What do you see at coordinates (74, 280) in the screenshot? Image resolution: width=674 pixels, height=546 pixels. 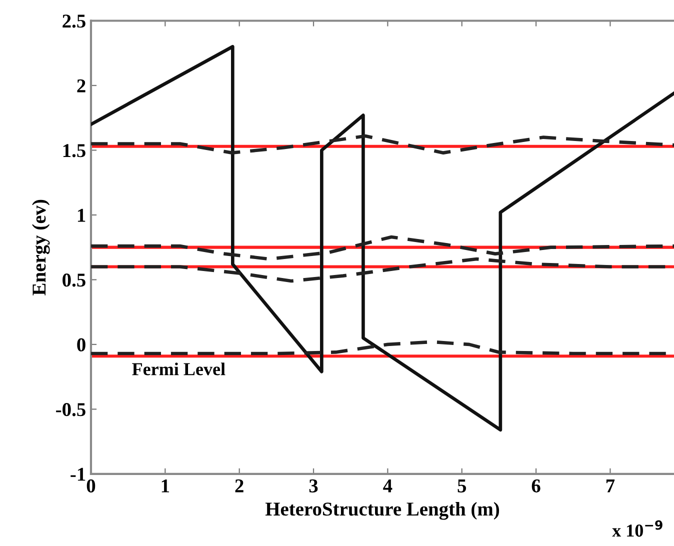 I see `y-tick-label: 0.5` at bounding box center [74, 280].